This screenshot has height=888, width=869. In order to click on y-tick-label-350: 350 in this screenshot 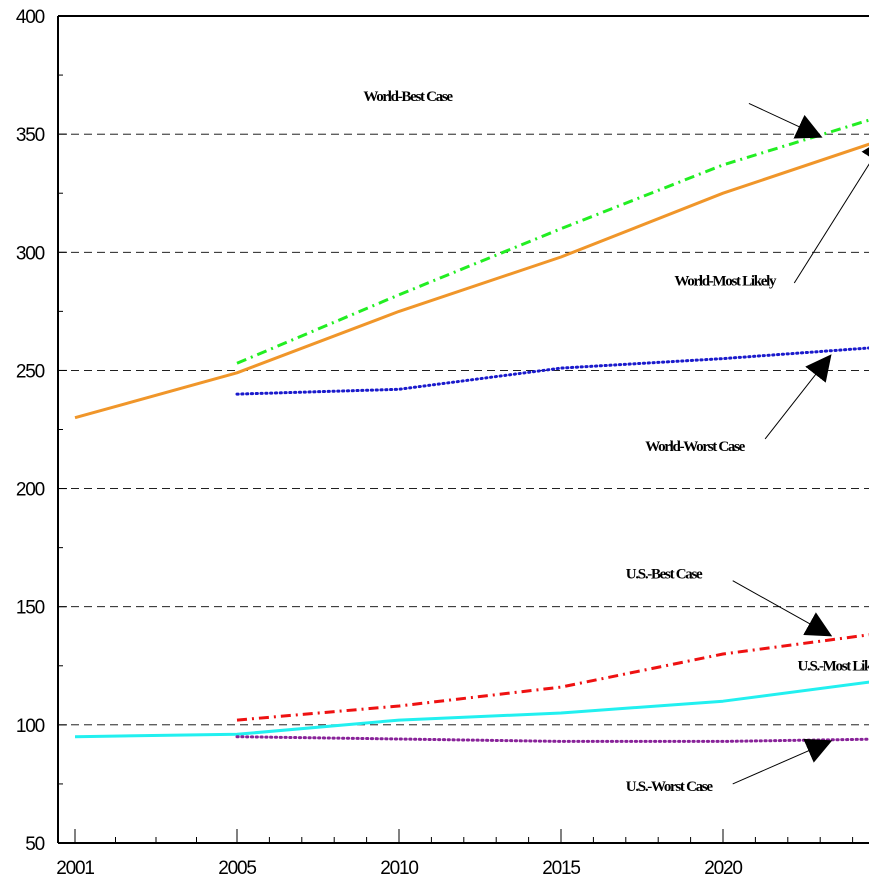, I will do `click(30, 135)`.